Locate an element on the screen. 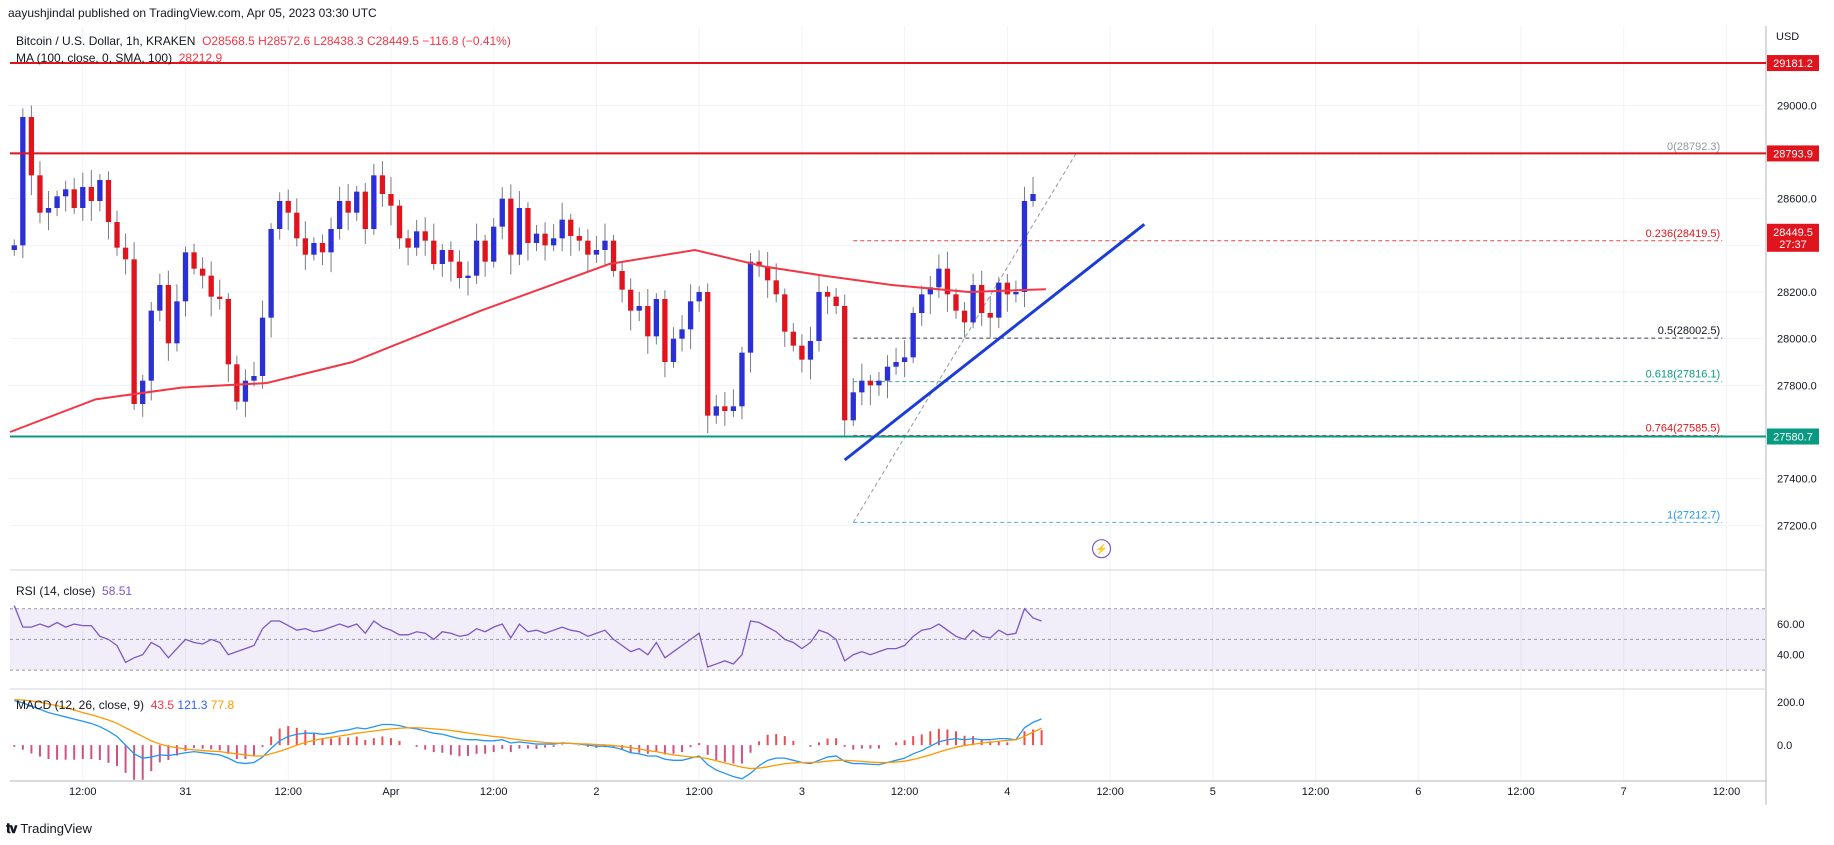  macd-line is located at coordinates (528, 740).